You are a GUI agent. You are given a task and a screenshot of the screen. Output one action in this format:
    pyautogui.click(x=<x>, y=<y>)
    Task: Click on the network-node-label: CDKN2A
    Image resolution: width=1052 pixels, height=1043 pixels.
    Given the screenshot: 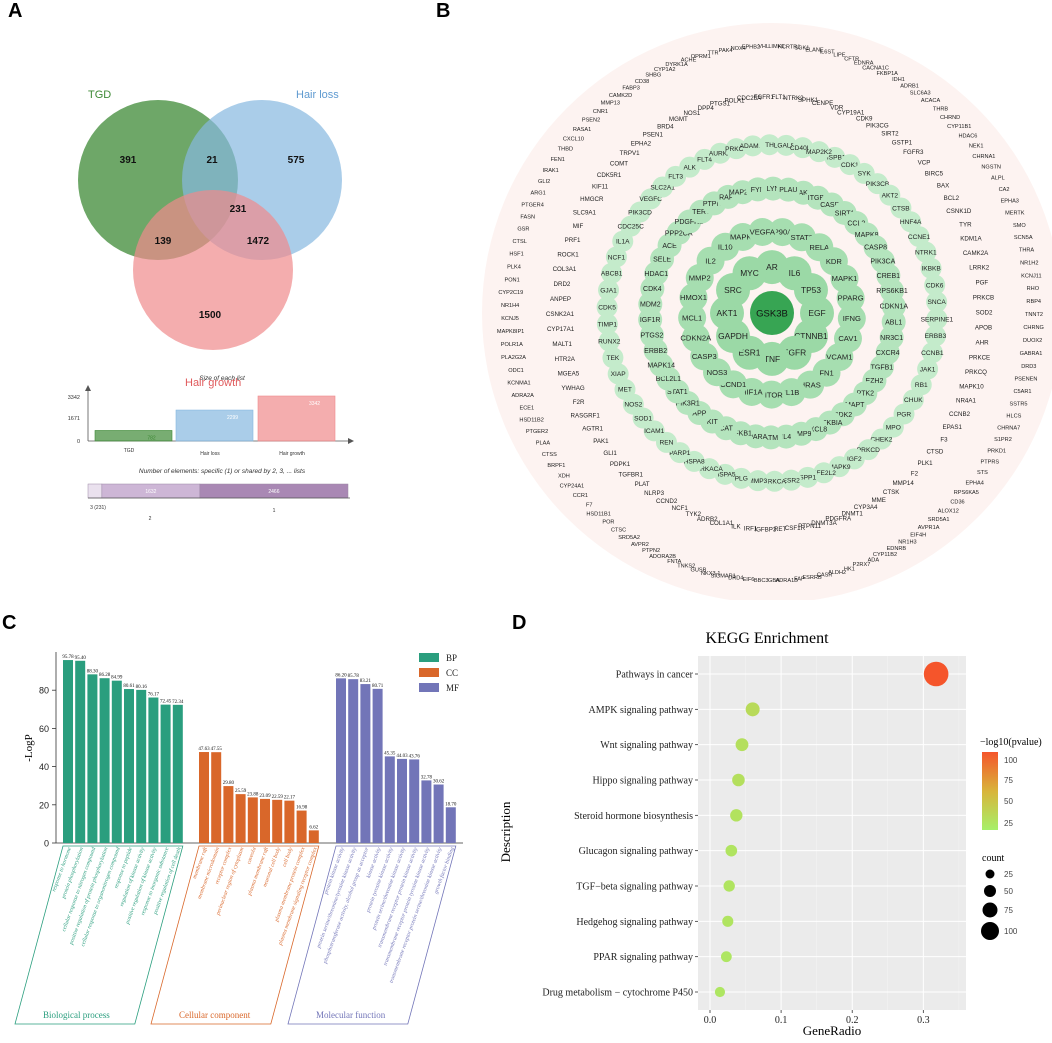 What is the action you would take?
    pyautogui.click(x=696, y=338)
    